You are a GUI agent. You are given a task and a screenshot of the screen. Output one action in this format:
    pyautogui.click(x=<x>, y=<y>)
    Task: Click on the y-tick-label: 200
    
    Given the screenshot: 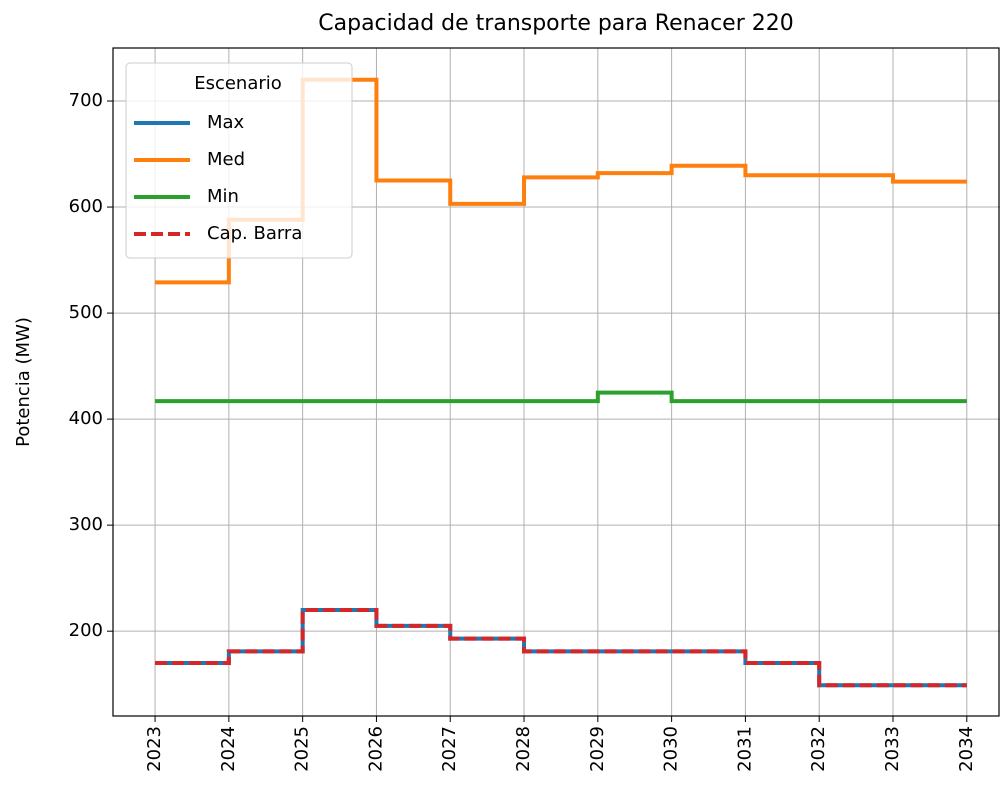 What is the action you would take?
    pyautogui.click(x=86, y=630)
    